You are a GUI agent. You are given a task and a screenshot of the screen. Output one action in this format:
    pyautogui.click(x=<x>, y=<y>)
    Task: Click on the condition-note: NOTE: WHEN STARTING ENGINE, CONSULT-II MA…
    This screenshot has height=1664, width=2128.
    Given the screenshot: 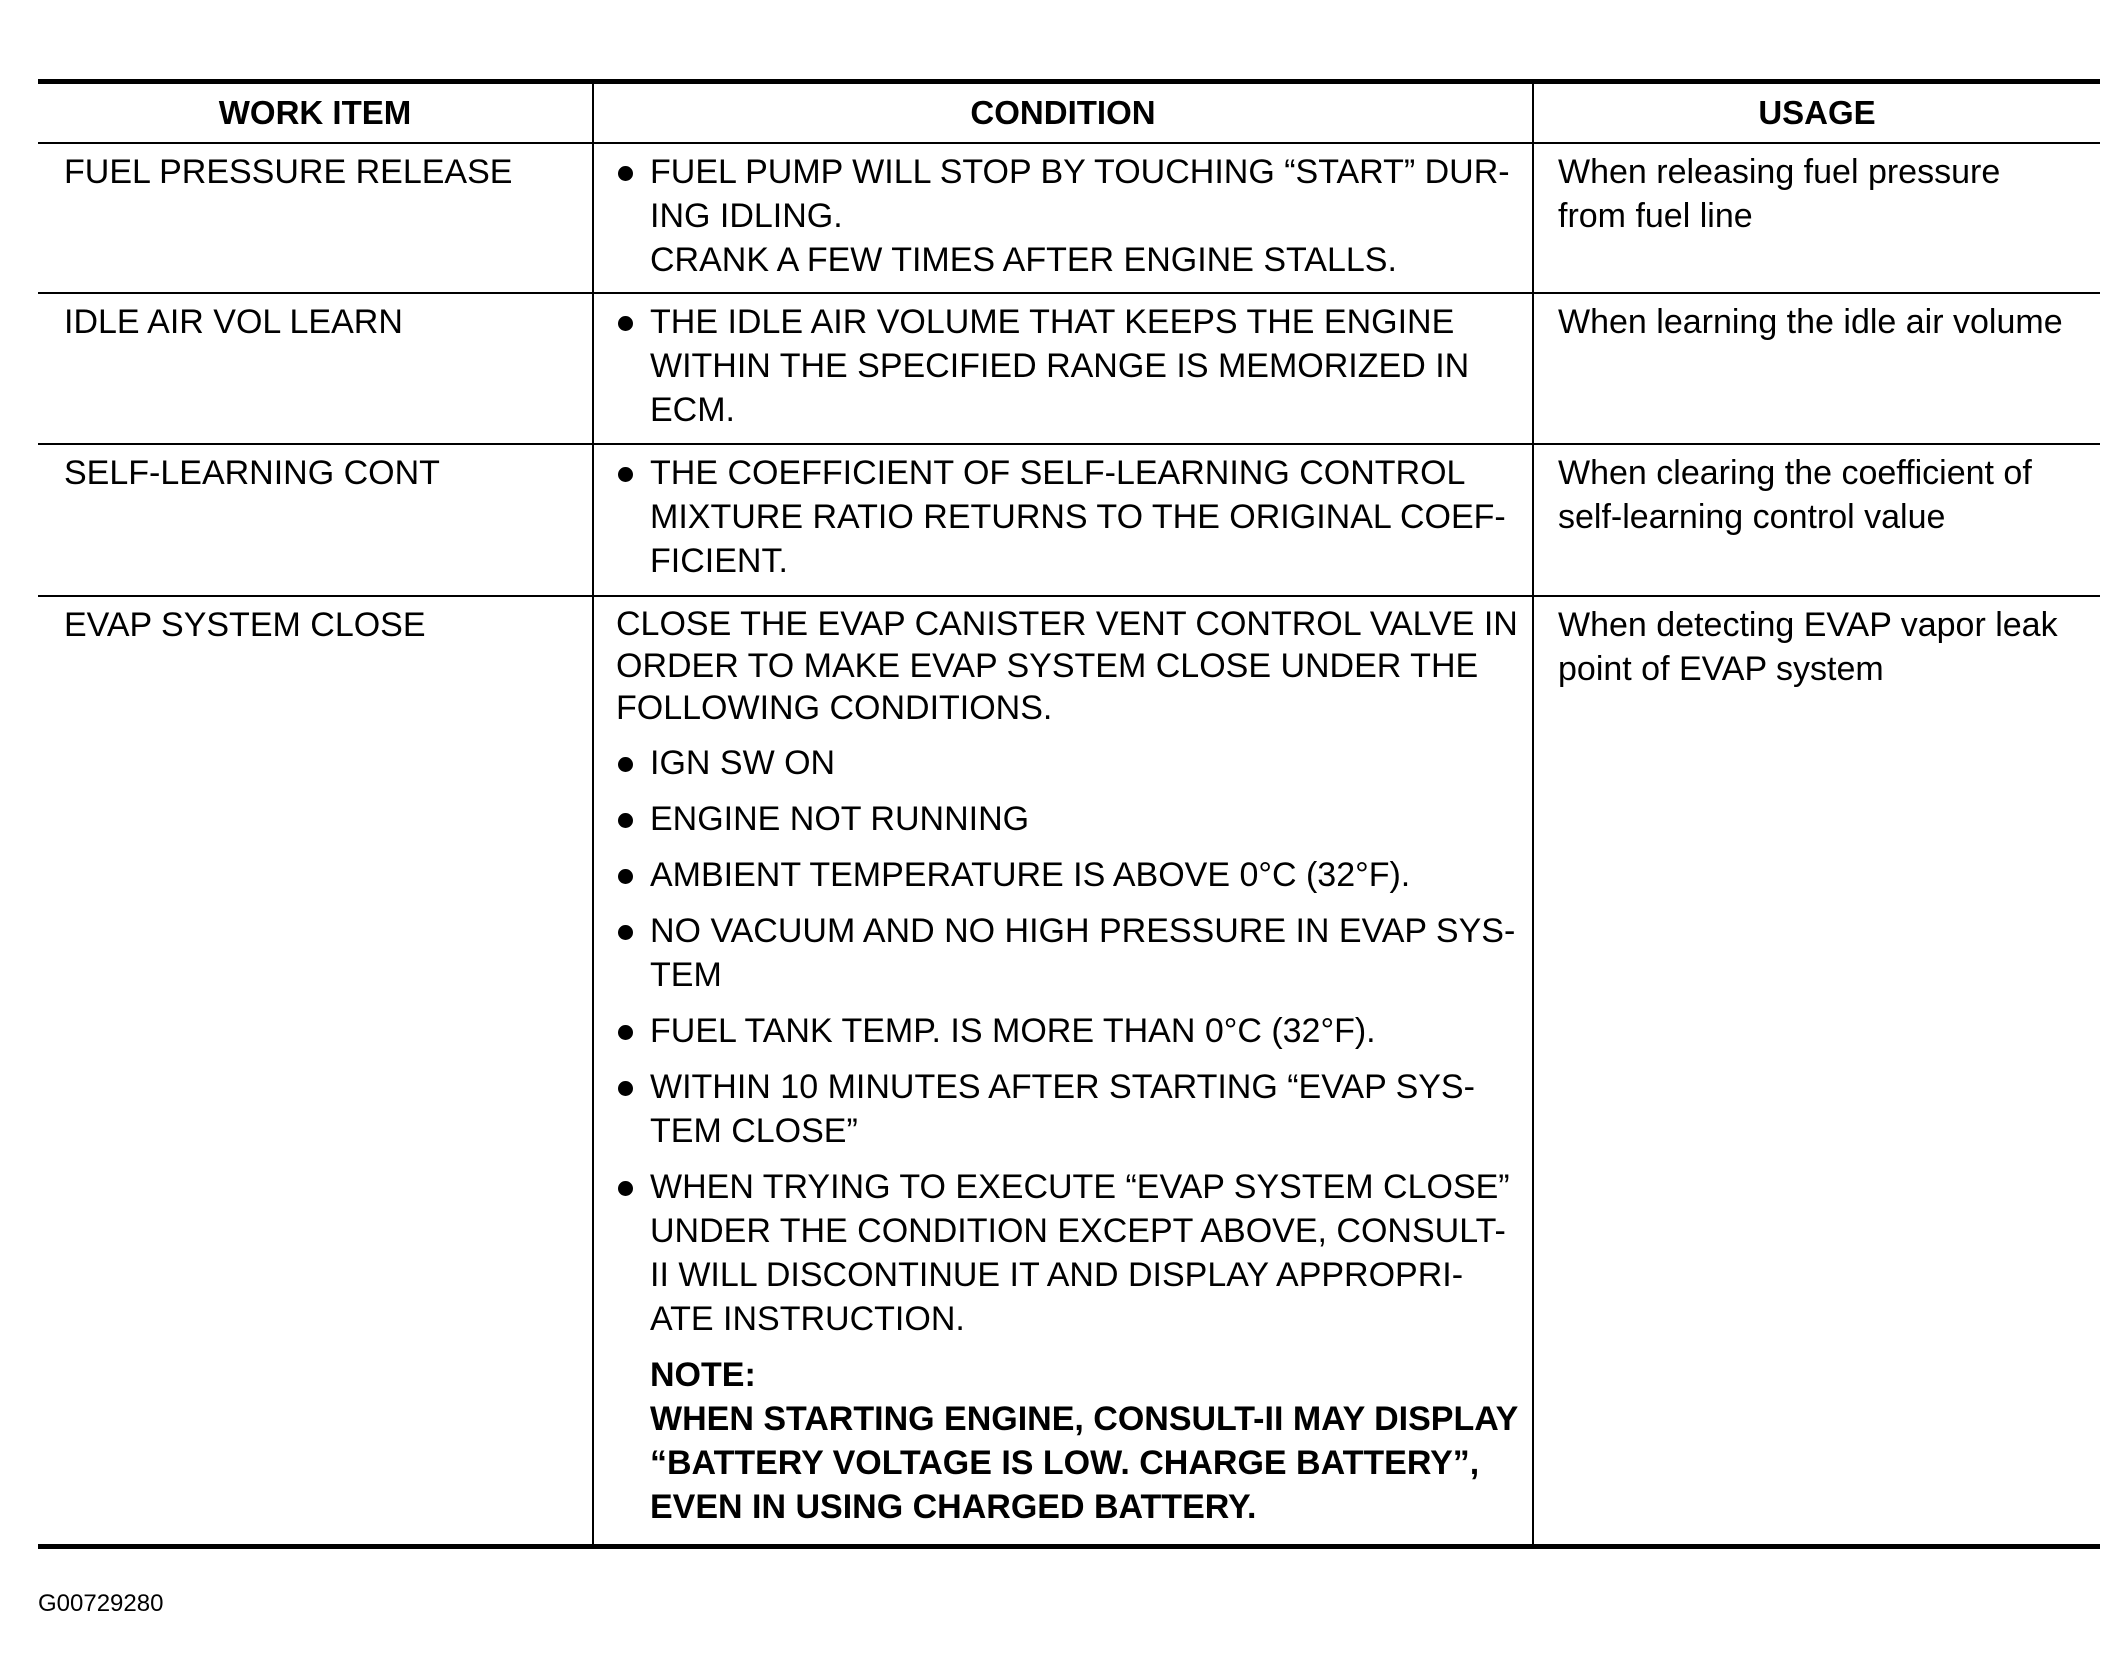 What is the action you would take?
    pyautogui.click(x=1069, y=1441)
    